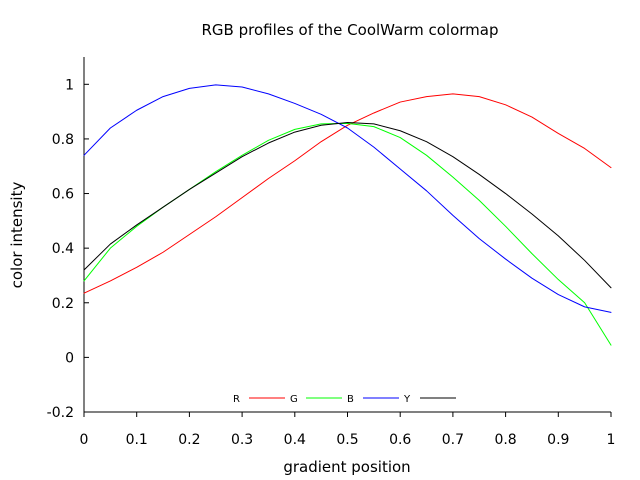 The image size is (640, 480). I want to click on x-tick-label: 0.6, so click(400, 440).